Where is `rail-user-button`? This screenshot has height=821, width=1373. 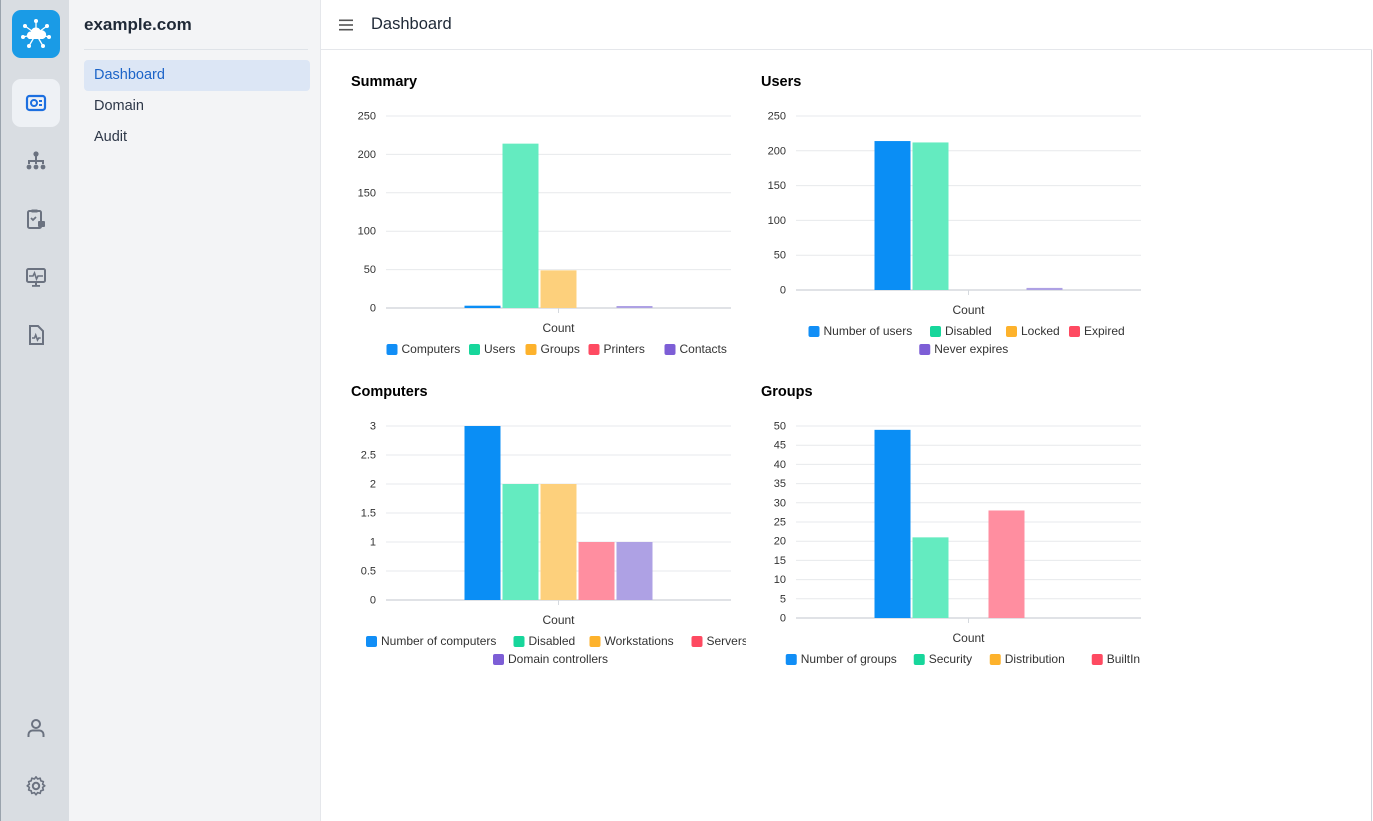
rail-user-button is located at coordinates (36, 728).